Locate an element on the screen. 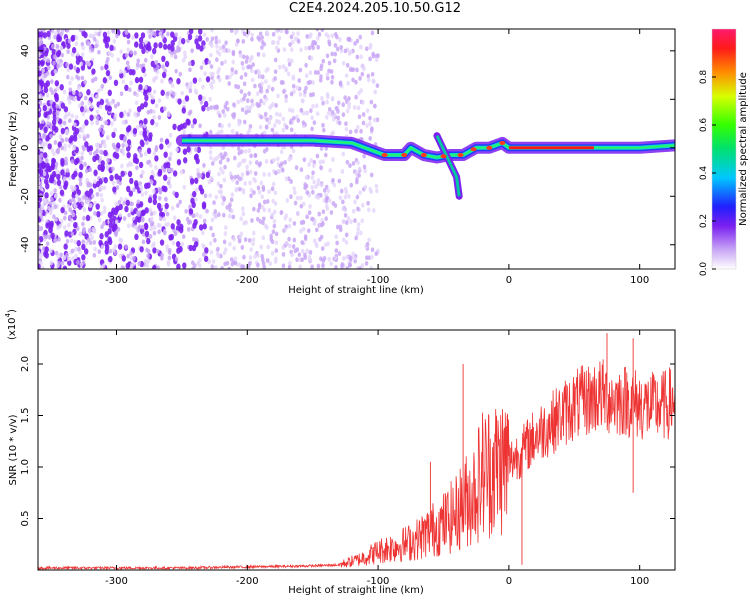  colorbar-tick-label: 0.6 is located at coordinates (704, 125).